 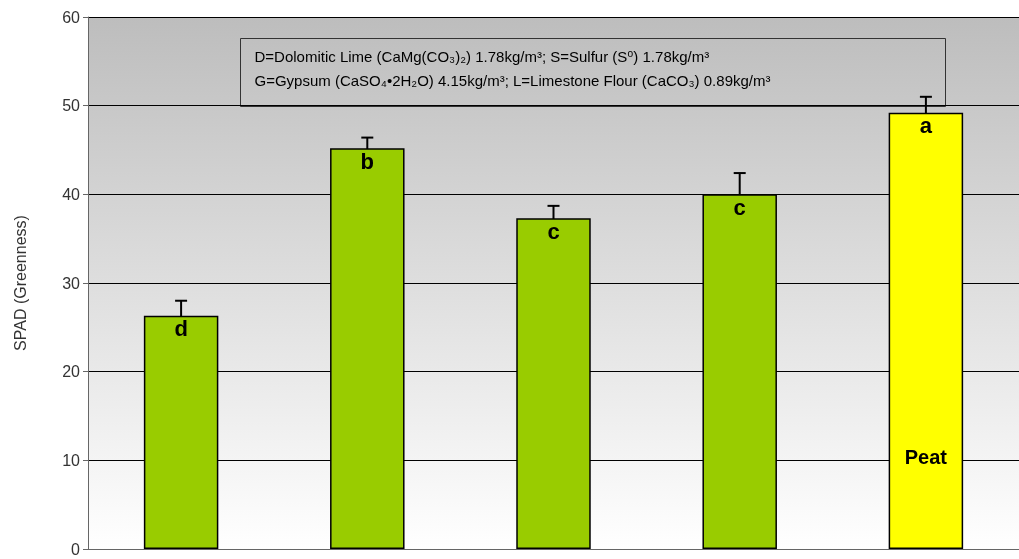 I want to click on y-axis-title: SPAD (Greenness), so click(x=20, y=283).